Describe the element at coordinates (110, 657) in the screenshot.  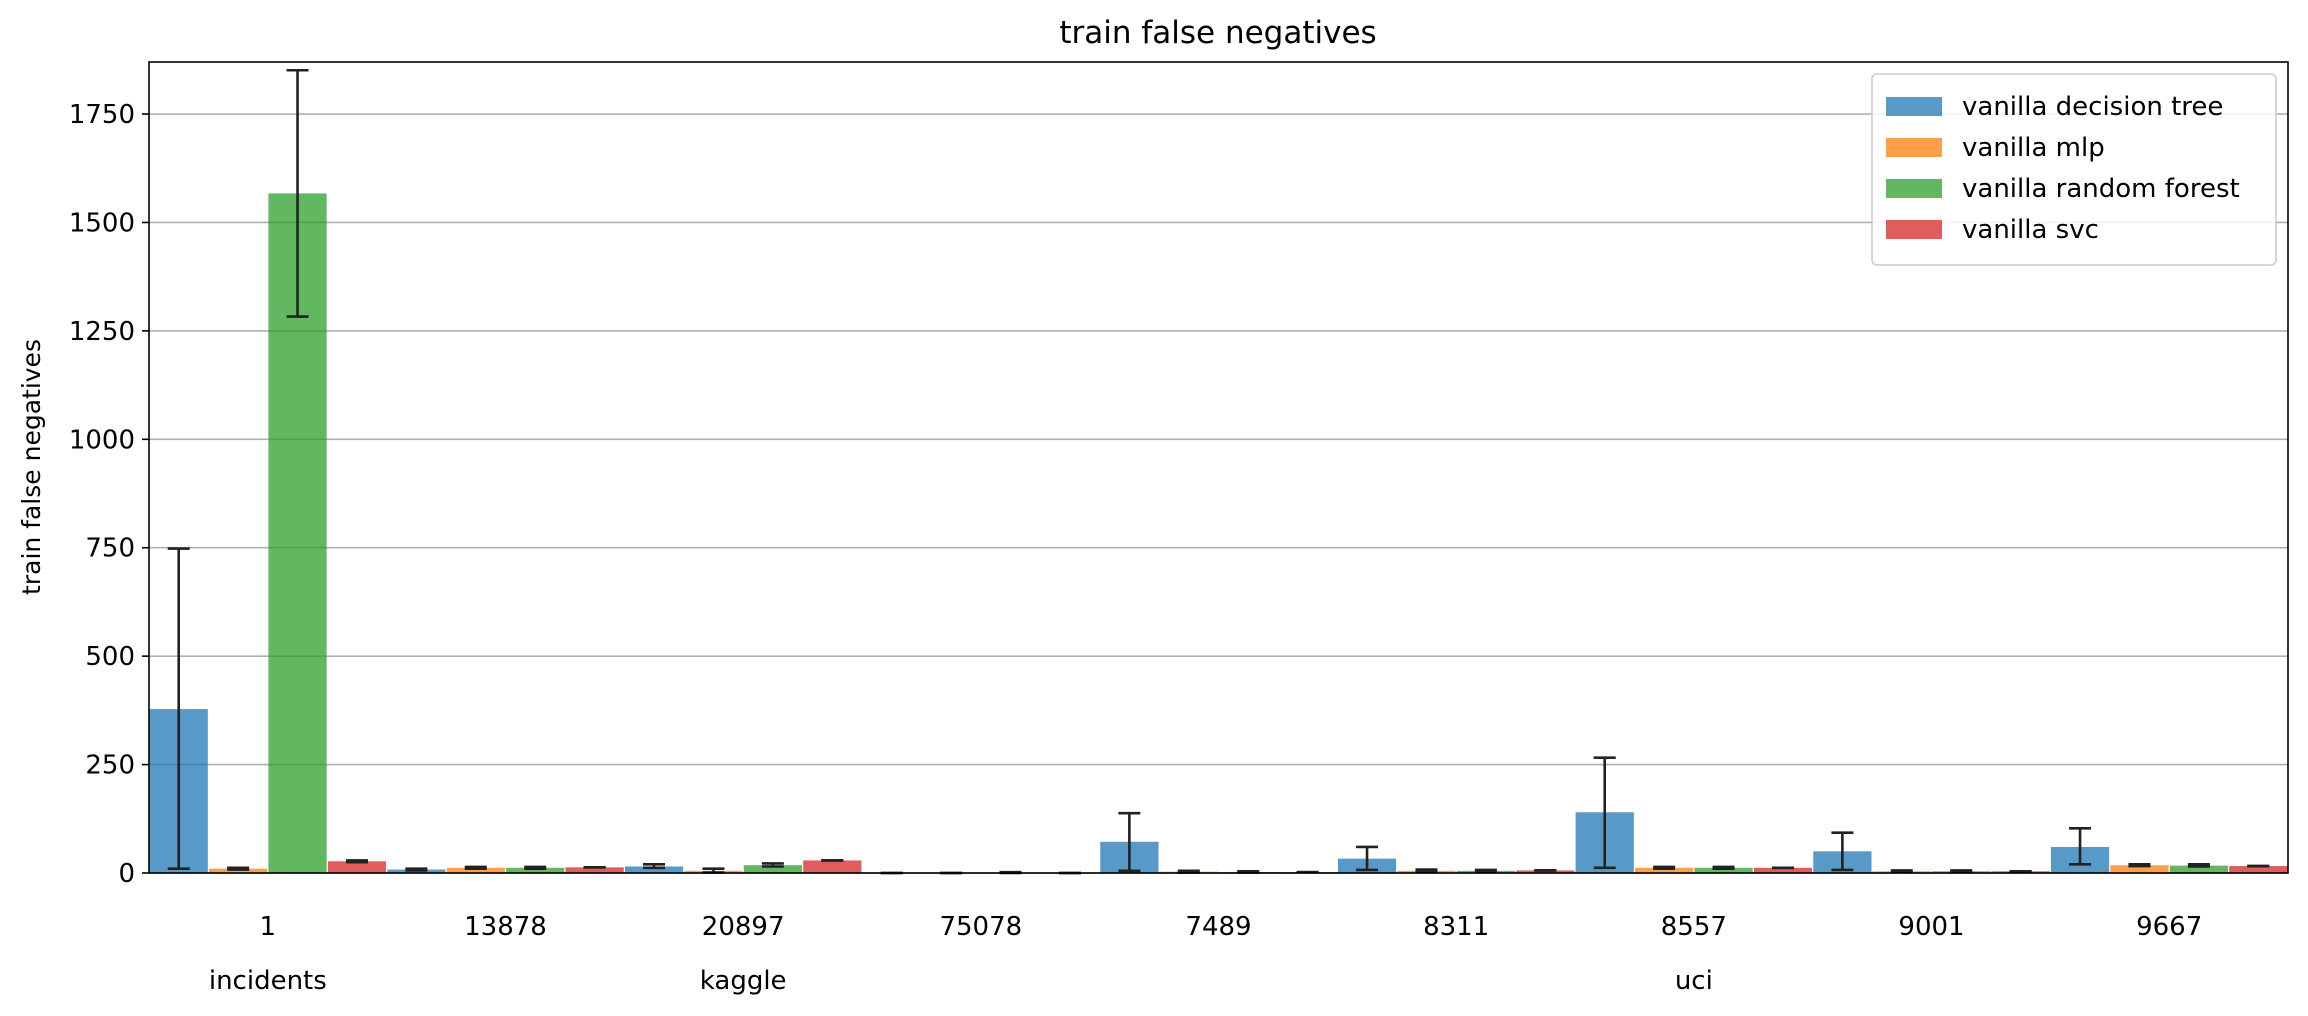
I see `y-tick-label: 500` at that location.